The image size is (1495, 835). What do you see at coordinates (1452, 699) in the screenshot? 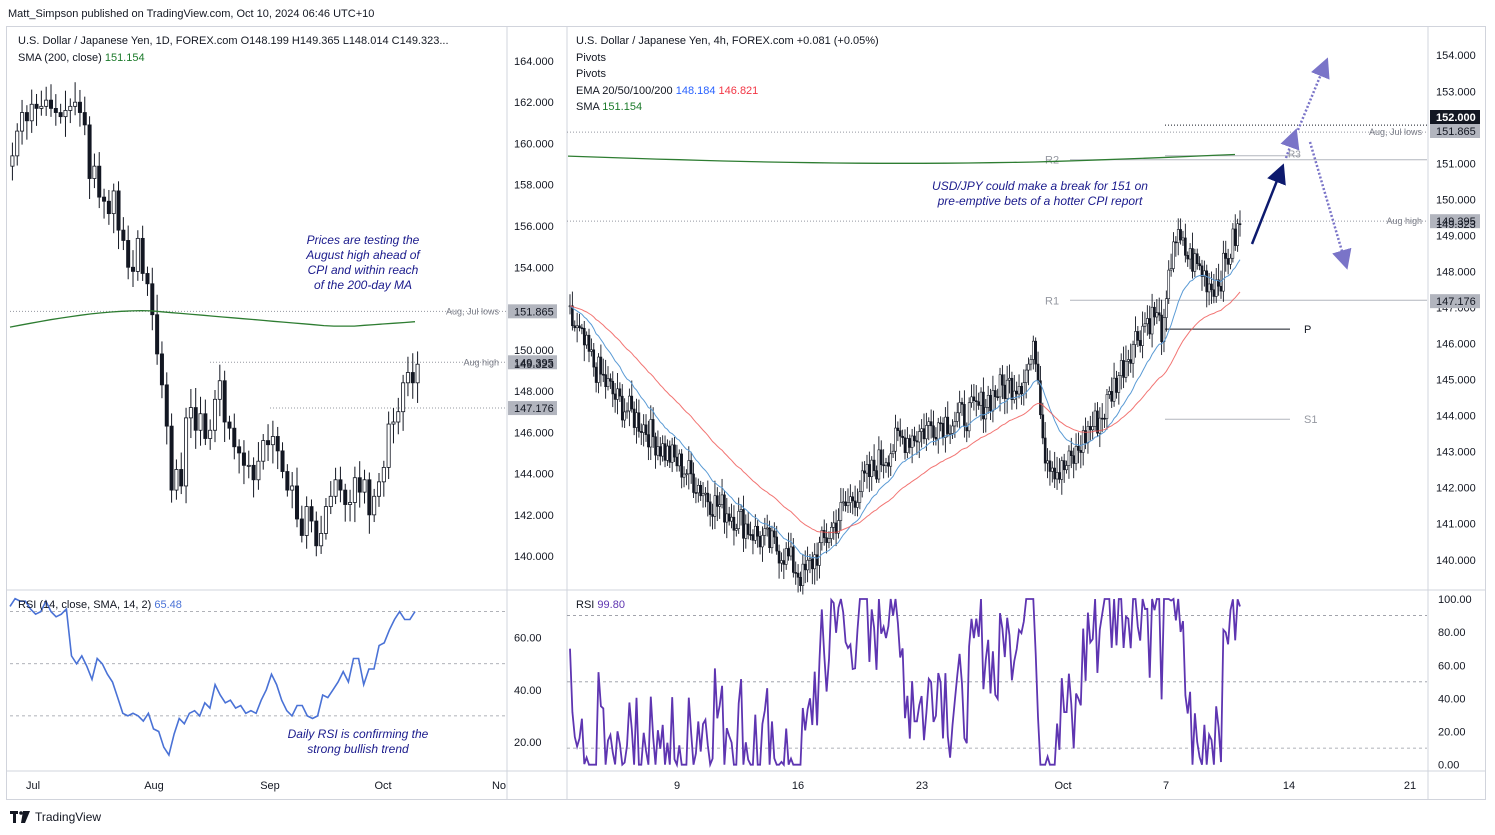
I see `rsi-y-tick-right: 40.00` at bounding box center [1452, 699].